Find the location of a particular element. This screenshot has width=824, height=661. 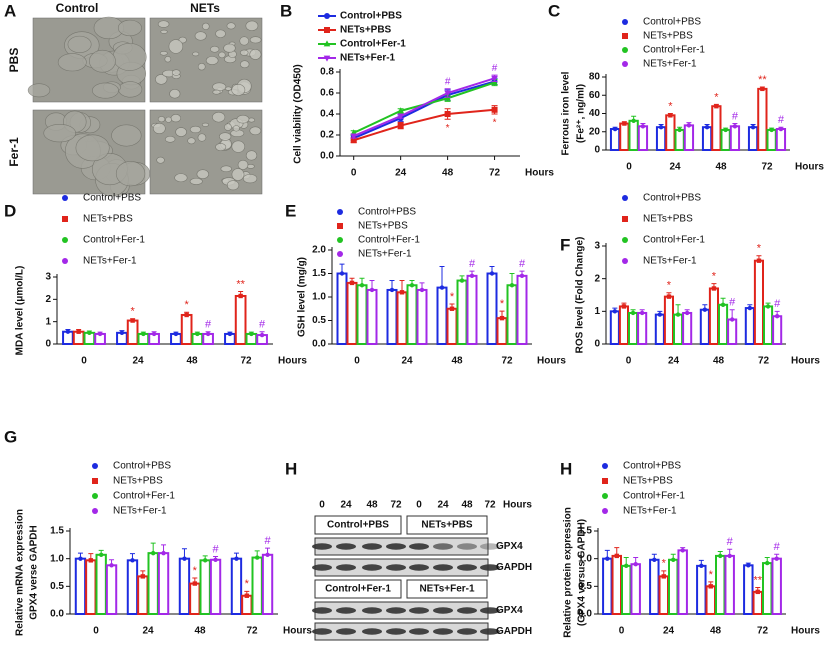

y-tick-label: 1.0 is located at coordinates (319, 297).